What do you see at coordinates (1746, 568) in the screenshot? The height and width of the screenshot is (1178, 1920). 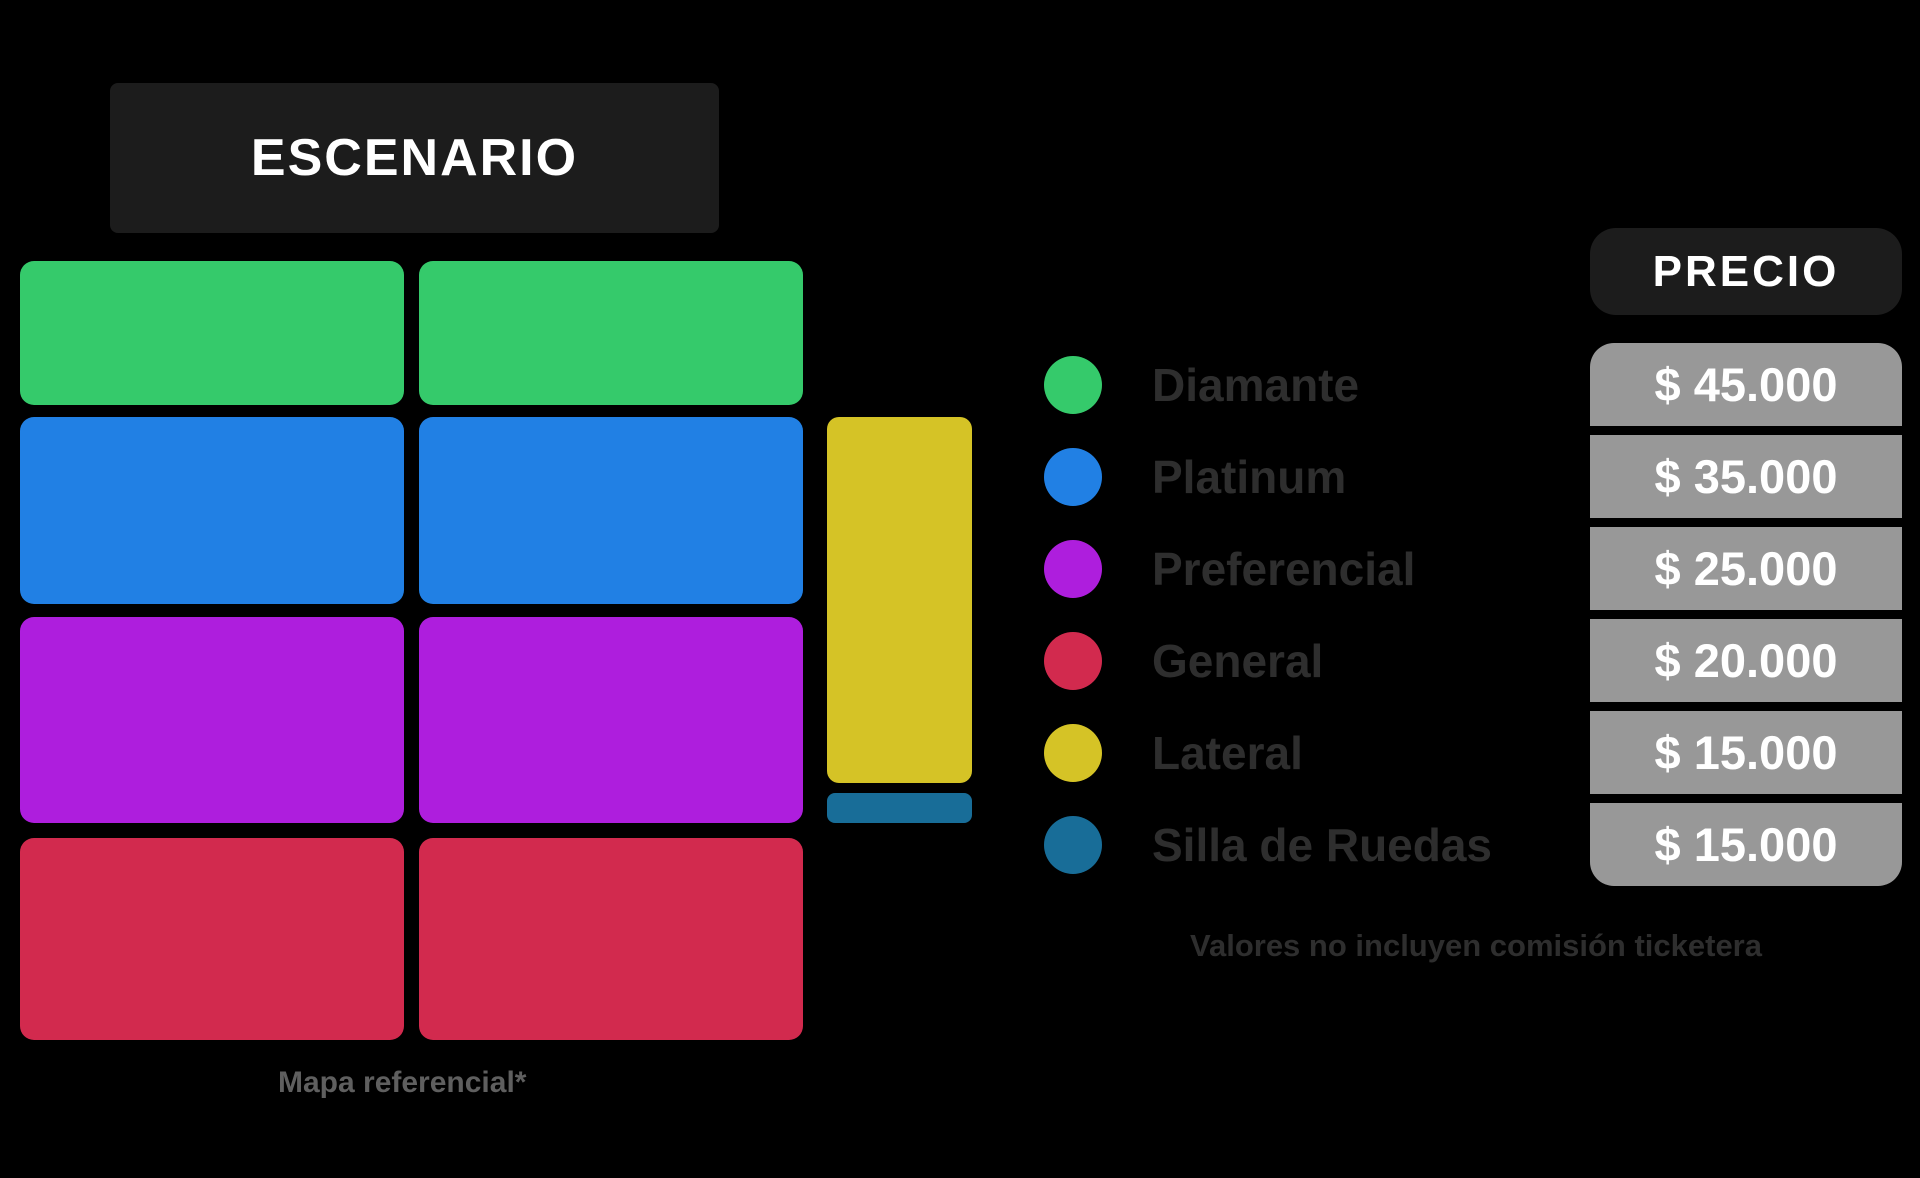 I see `price-cell-preferencial: $ 25.000` at bounding box center [1746, 568].